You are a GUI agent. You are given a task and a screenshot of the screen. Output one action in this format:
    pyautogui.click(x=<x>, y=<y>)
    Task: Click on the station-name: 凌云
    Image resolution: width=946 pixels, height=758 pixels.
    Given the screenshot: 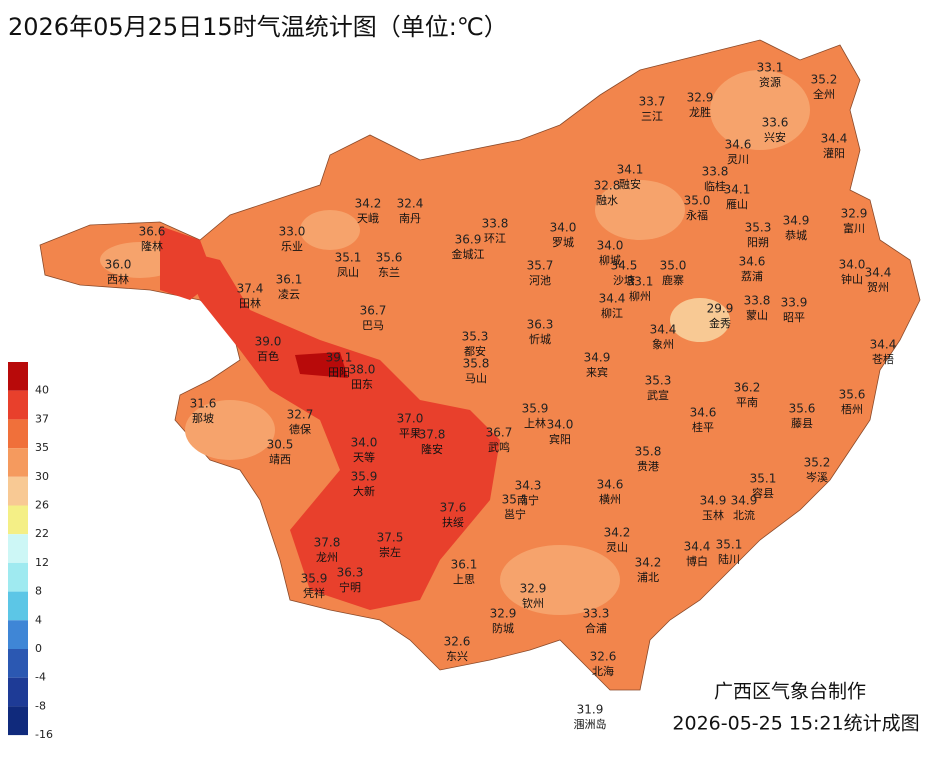 What is the action you would take?
    pyautogui.click(x=289, y=294)
    